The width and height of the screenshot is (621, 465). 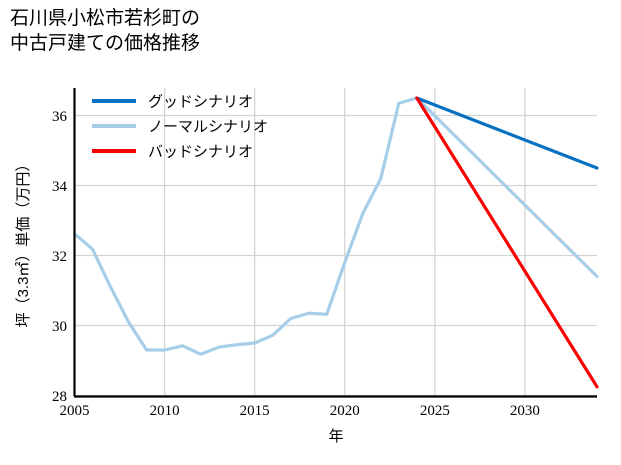 What do you see at coordinates (507, 133) in the screenshot?
I see `series-line` at bounding box center [507, 133].